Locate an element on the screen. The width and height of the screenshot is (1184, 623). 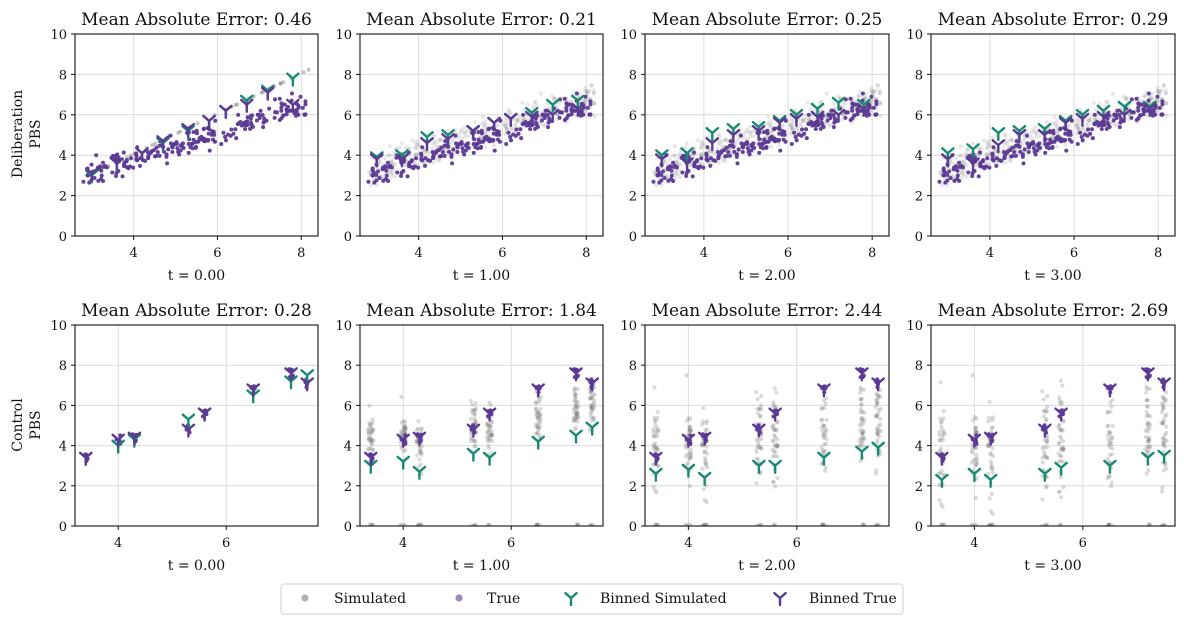
binned-simulated-marker-shape is located at coordinates (862, 452).